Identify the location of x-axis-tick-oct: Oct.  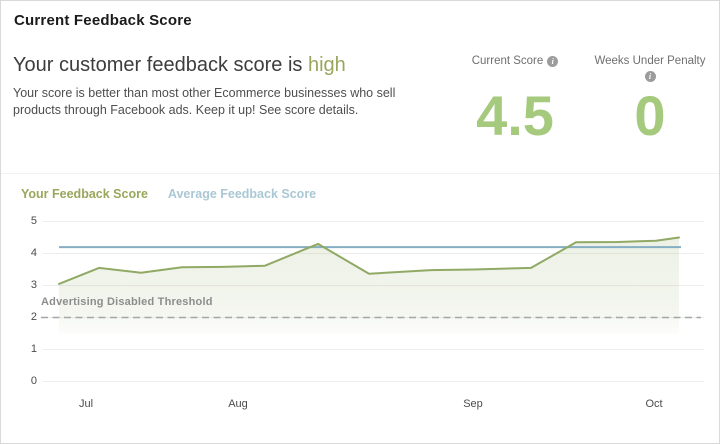
(654, 404).